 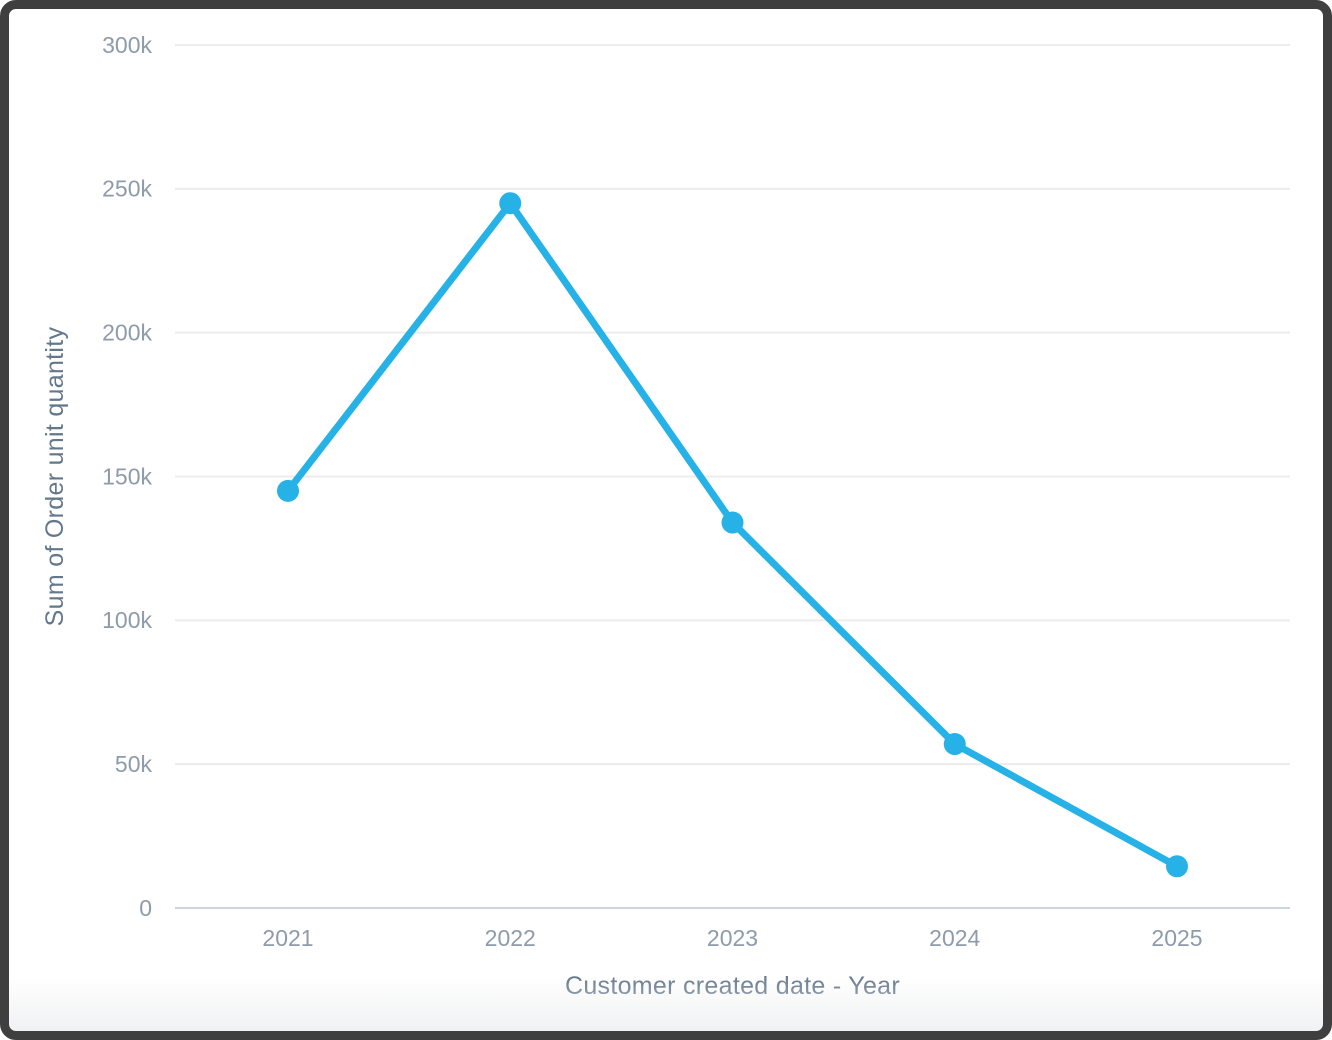 I want to click on y-tick-label: 150k, so click(x=127, y=476).